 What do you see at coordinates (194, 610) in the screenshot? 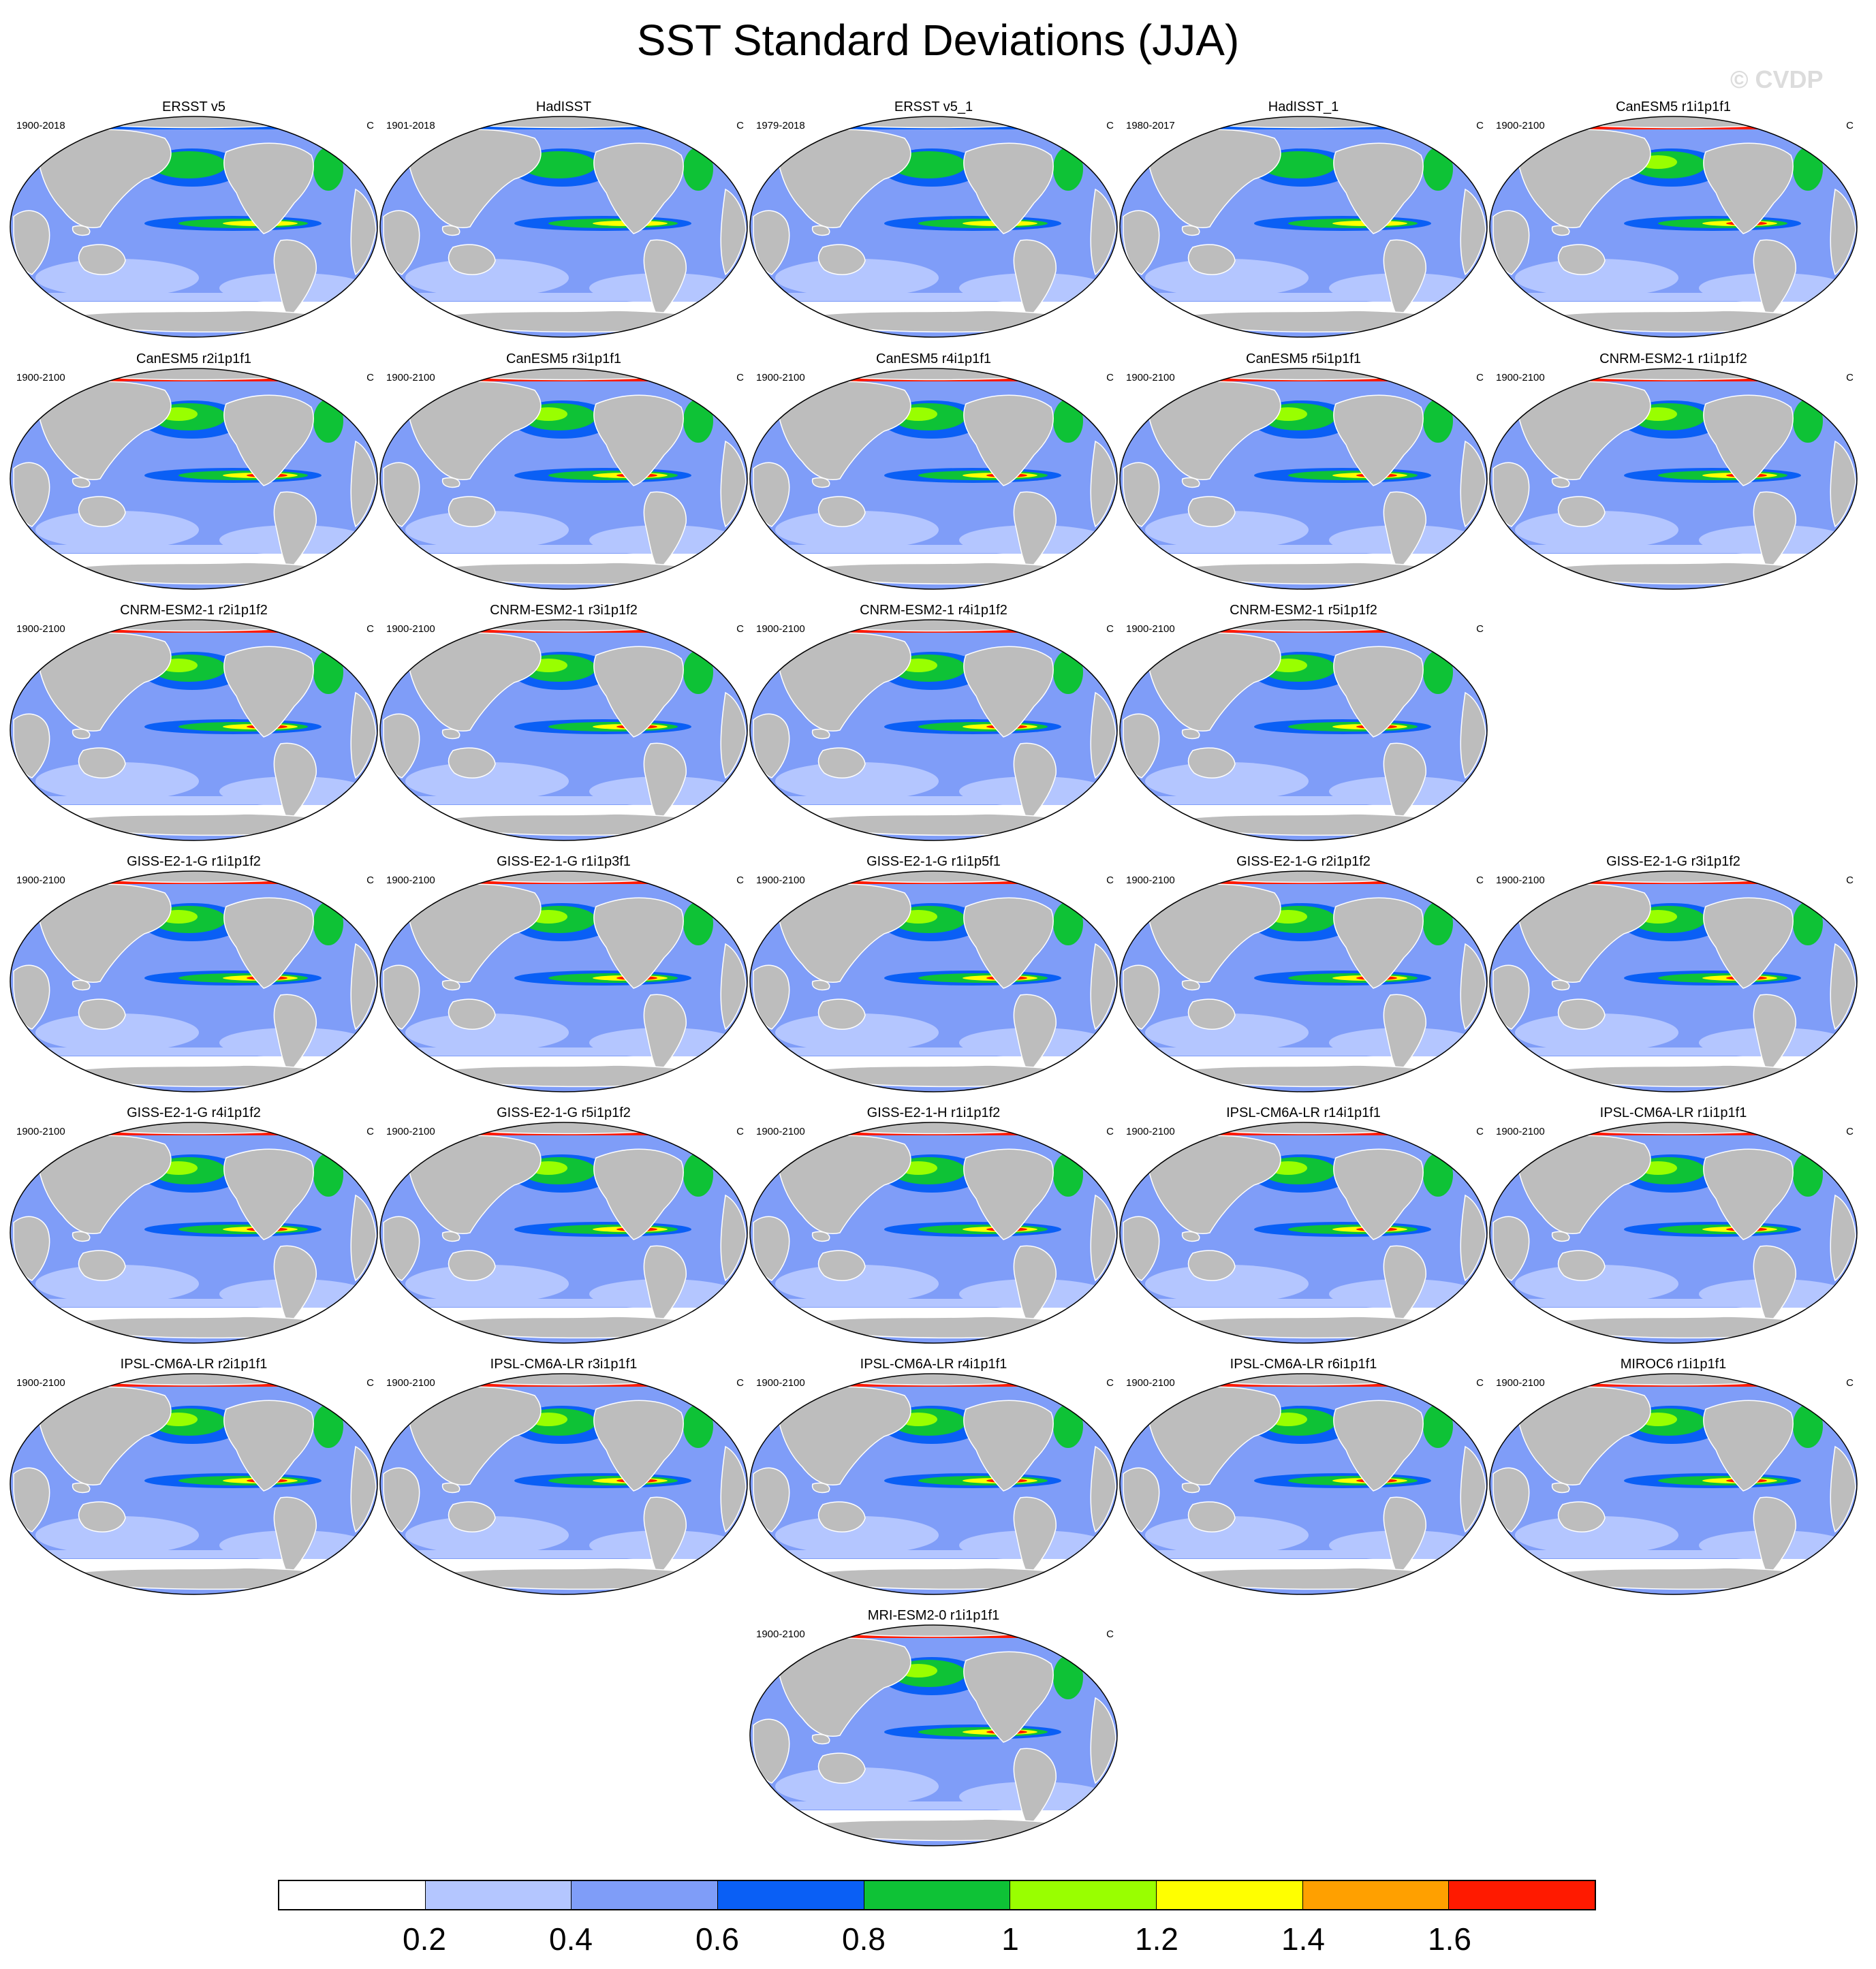
I see `panel-title: CNRM-ESM2-1 r2i1p1f2` at bounding box center [194, 610].